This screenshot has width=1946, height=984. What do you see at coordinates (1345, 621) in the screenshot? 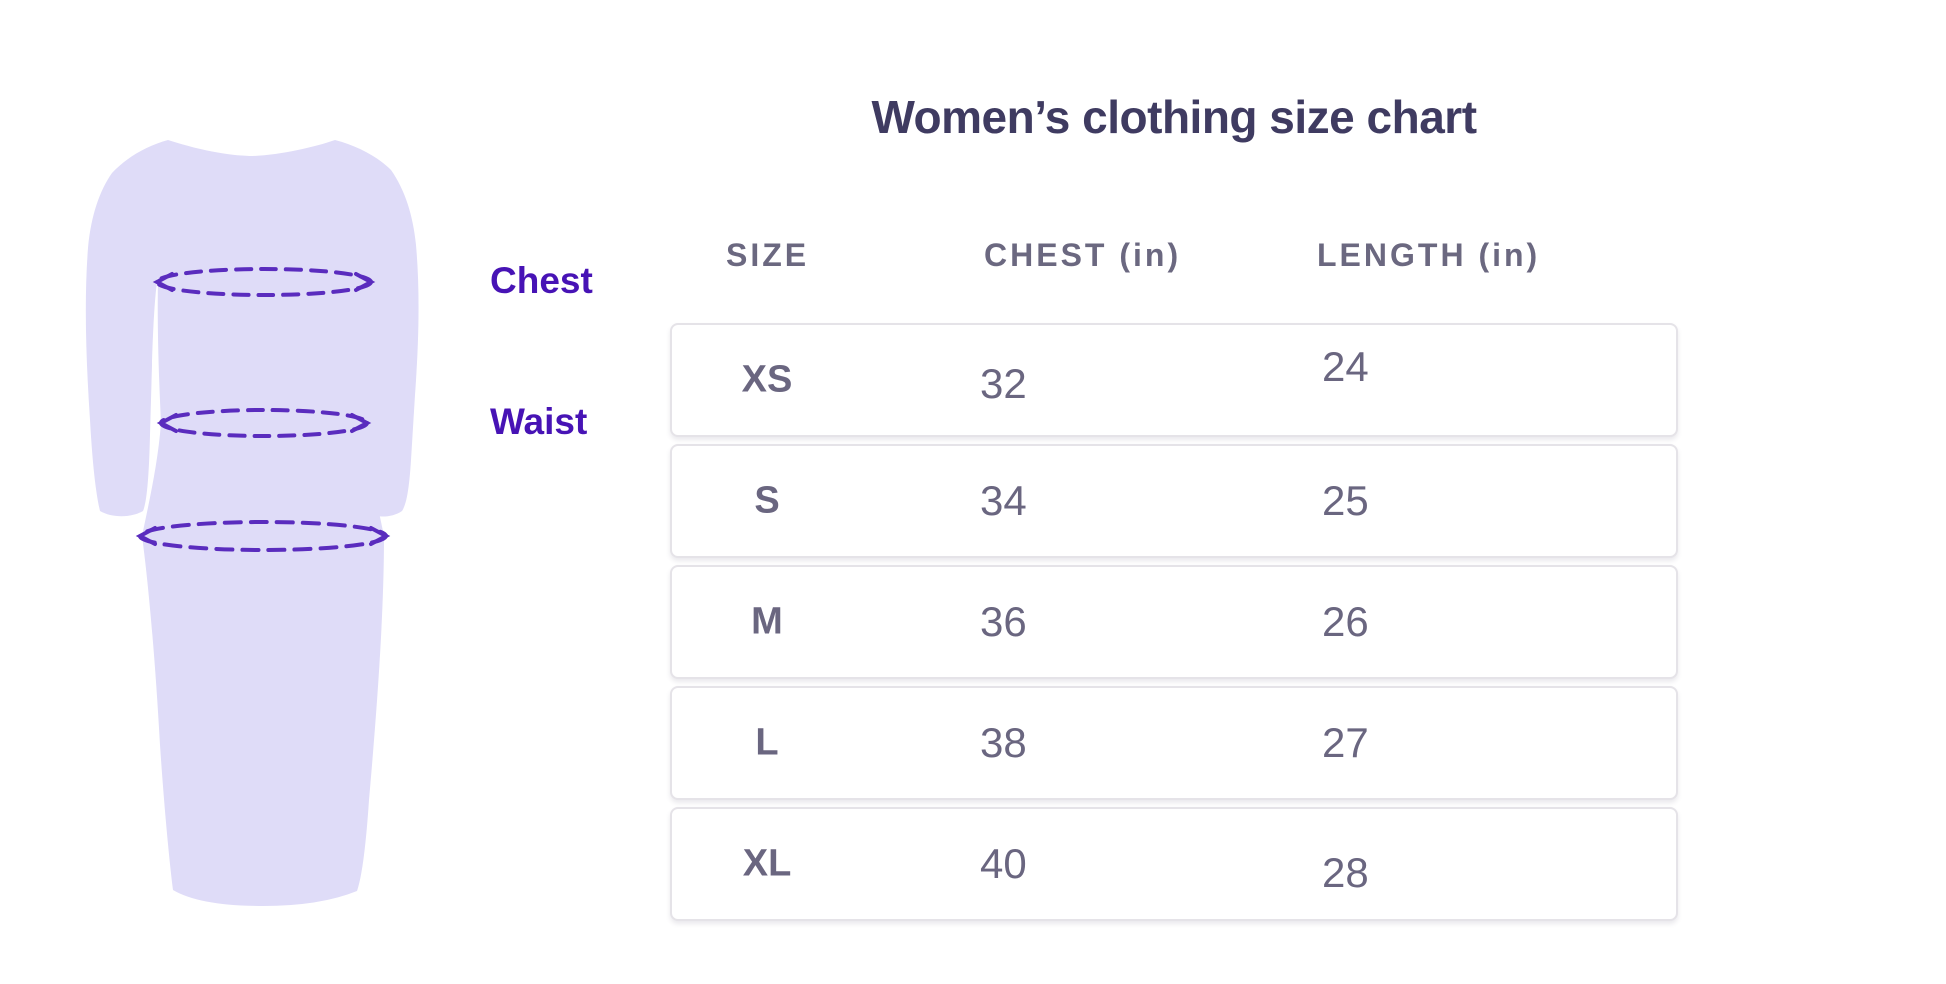
I see `length-value: 26` at bounding box center [1345, 621].